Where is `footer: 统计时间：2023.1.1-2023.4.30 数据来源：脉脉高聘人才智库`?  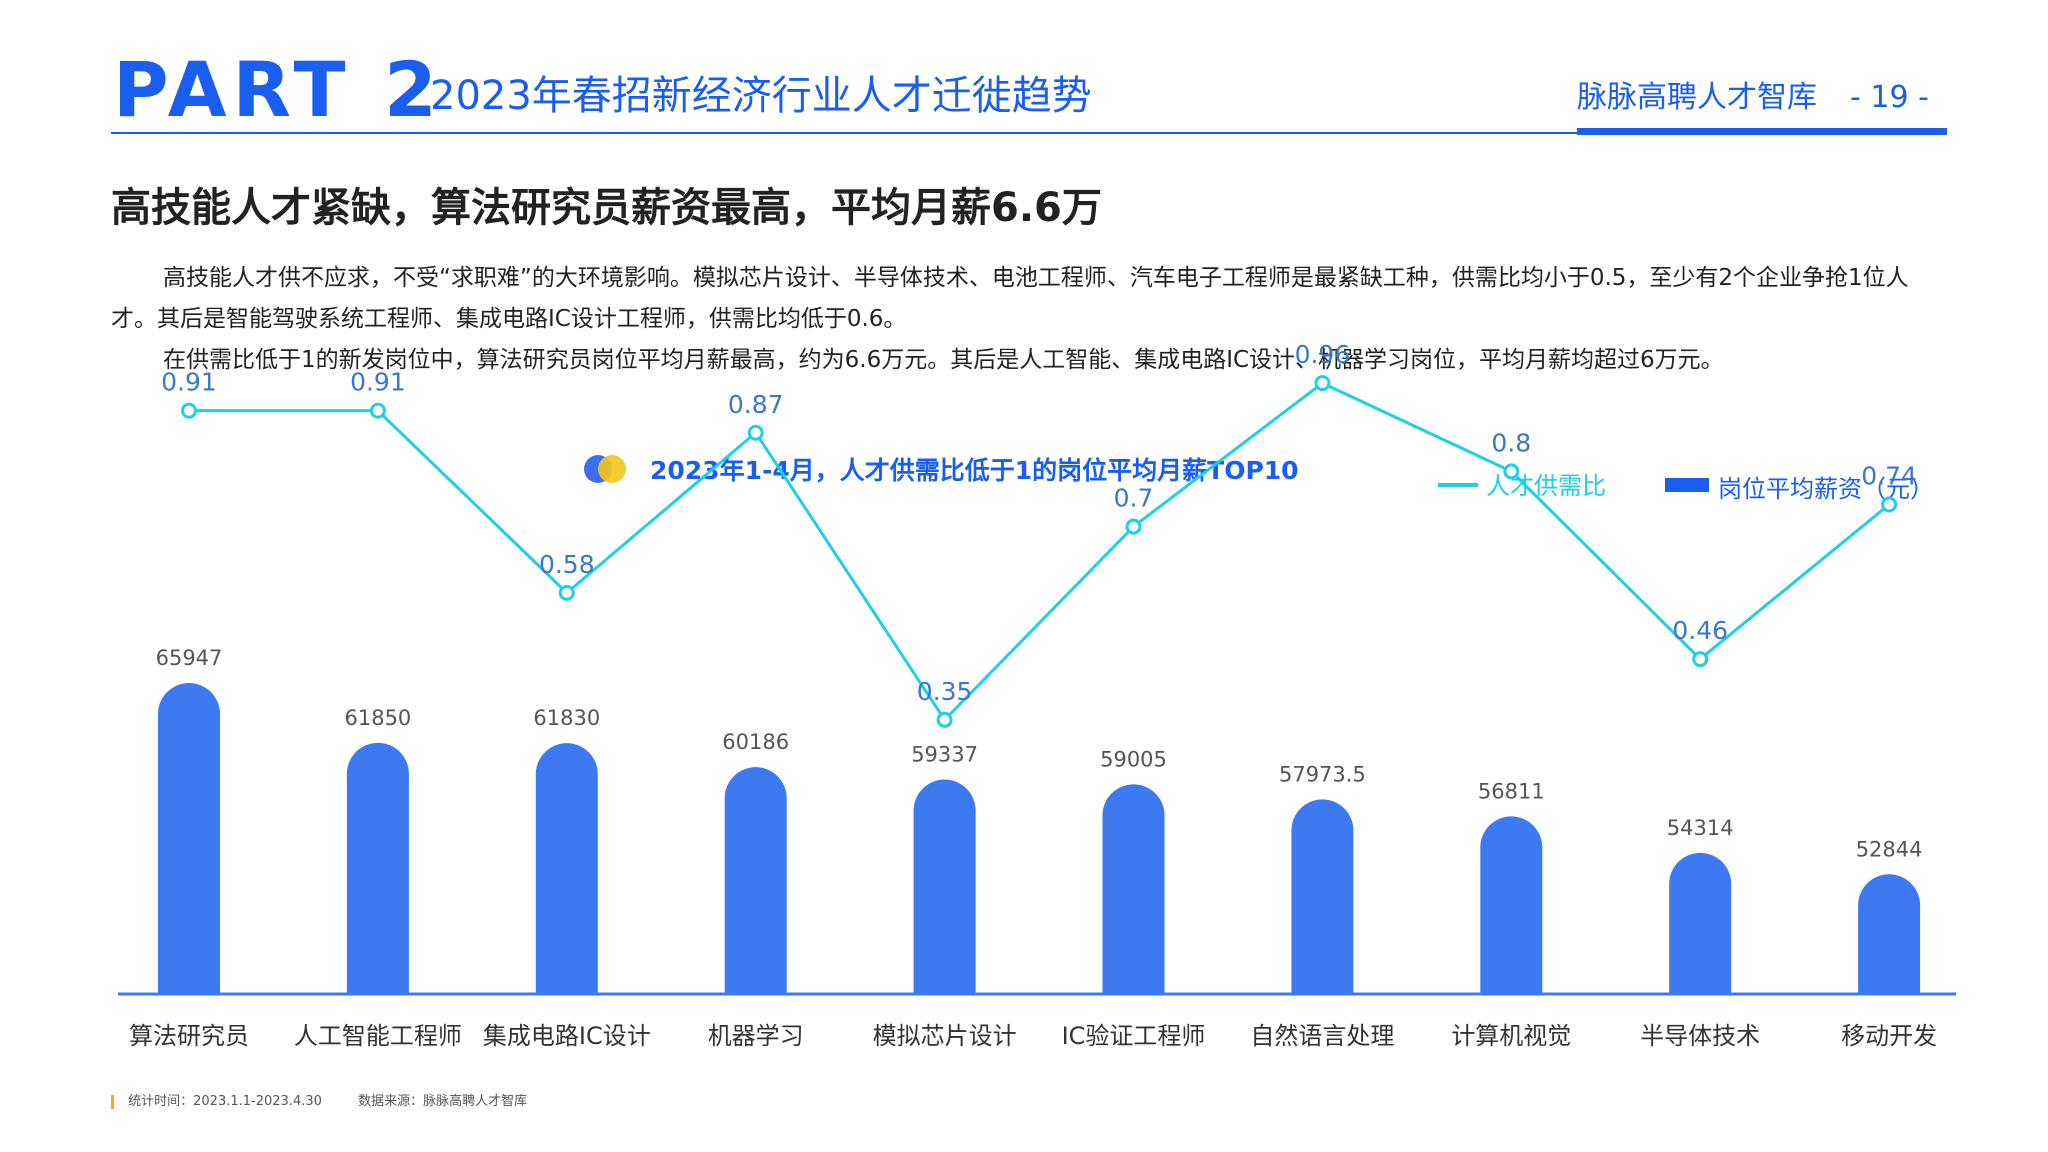
footer: 统计时间：2023.1.1-2023.4.30 数据来源：脉脉高聘人才智库 is located at coordinates (319, 1102).